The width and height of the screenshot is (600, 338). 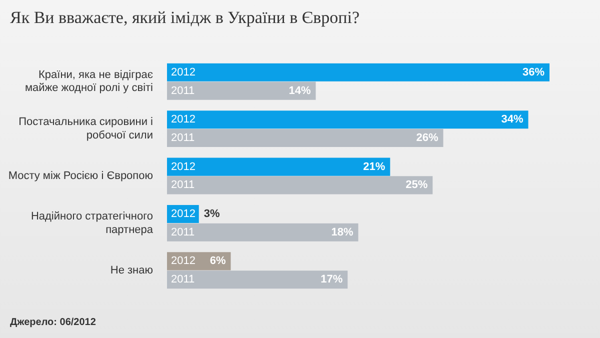 What do you see at coordinates (185, 18) in the screenshot?
I see `chart-title: Як Ви вважаєте, який імідж в України в Європі?` at bounding box center [185, 18].